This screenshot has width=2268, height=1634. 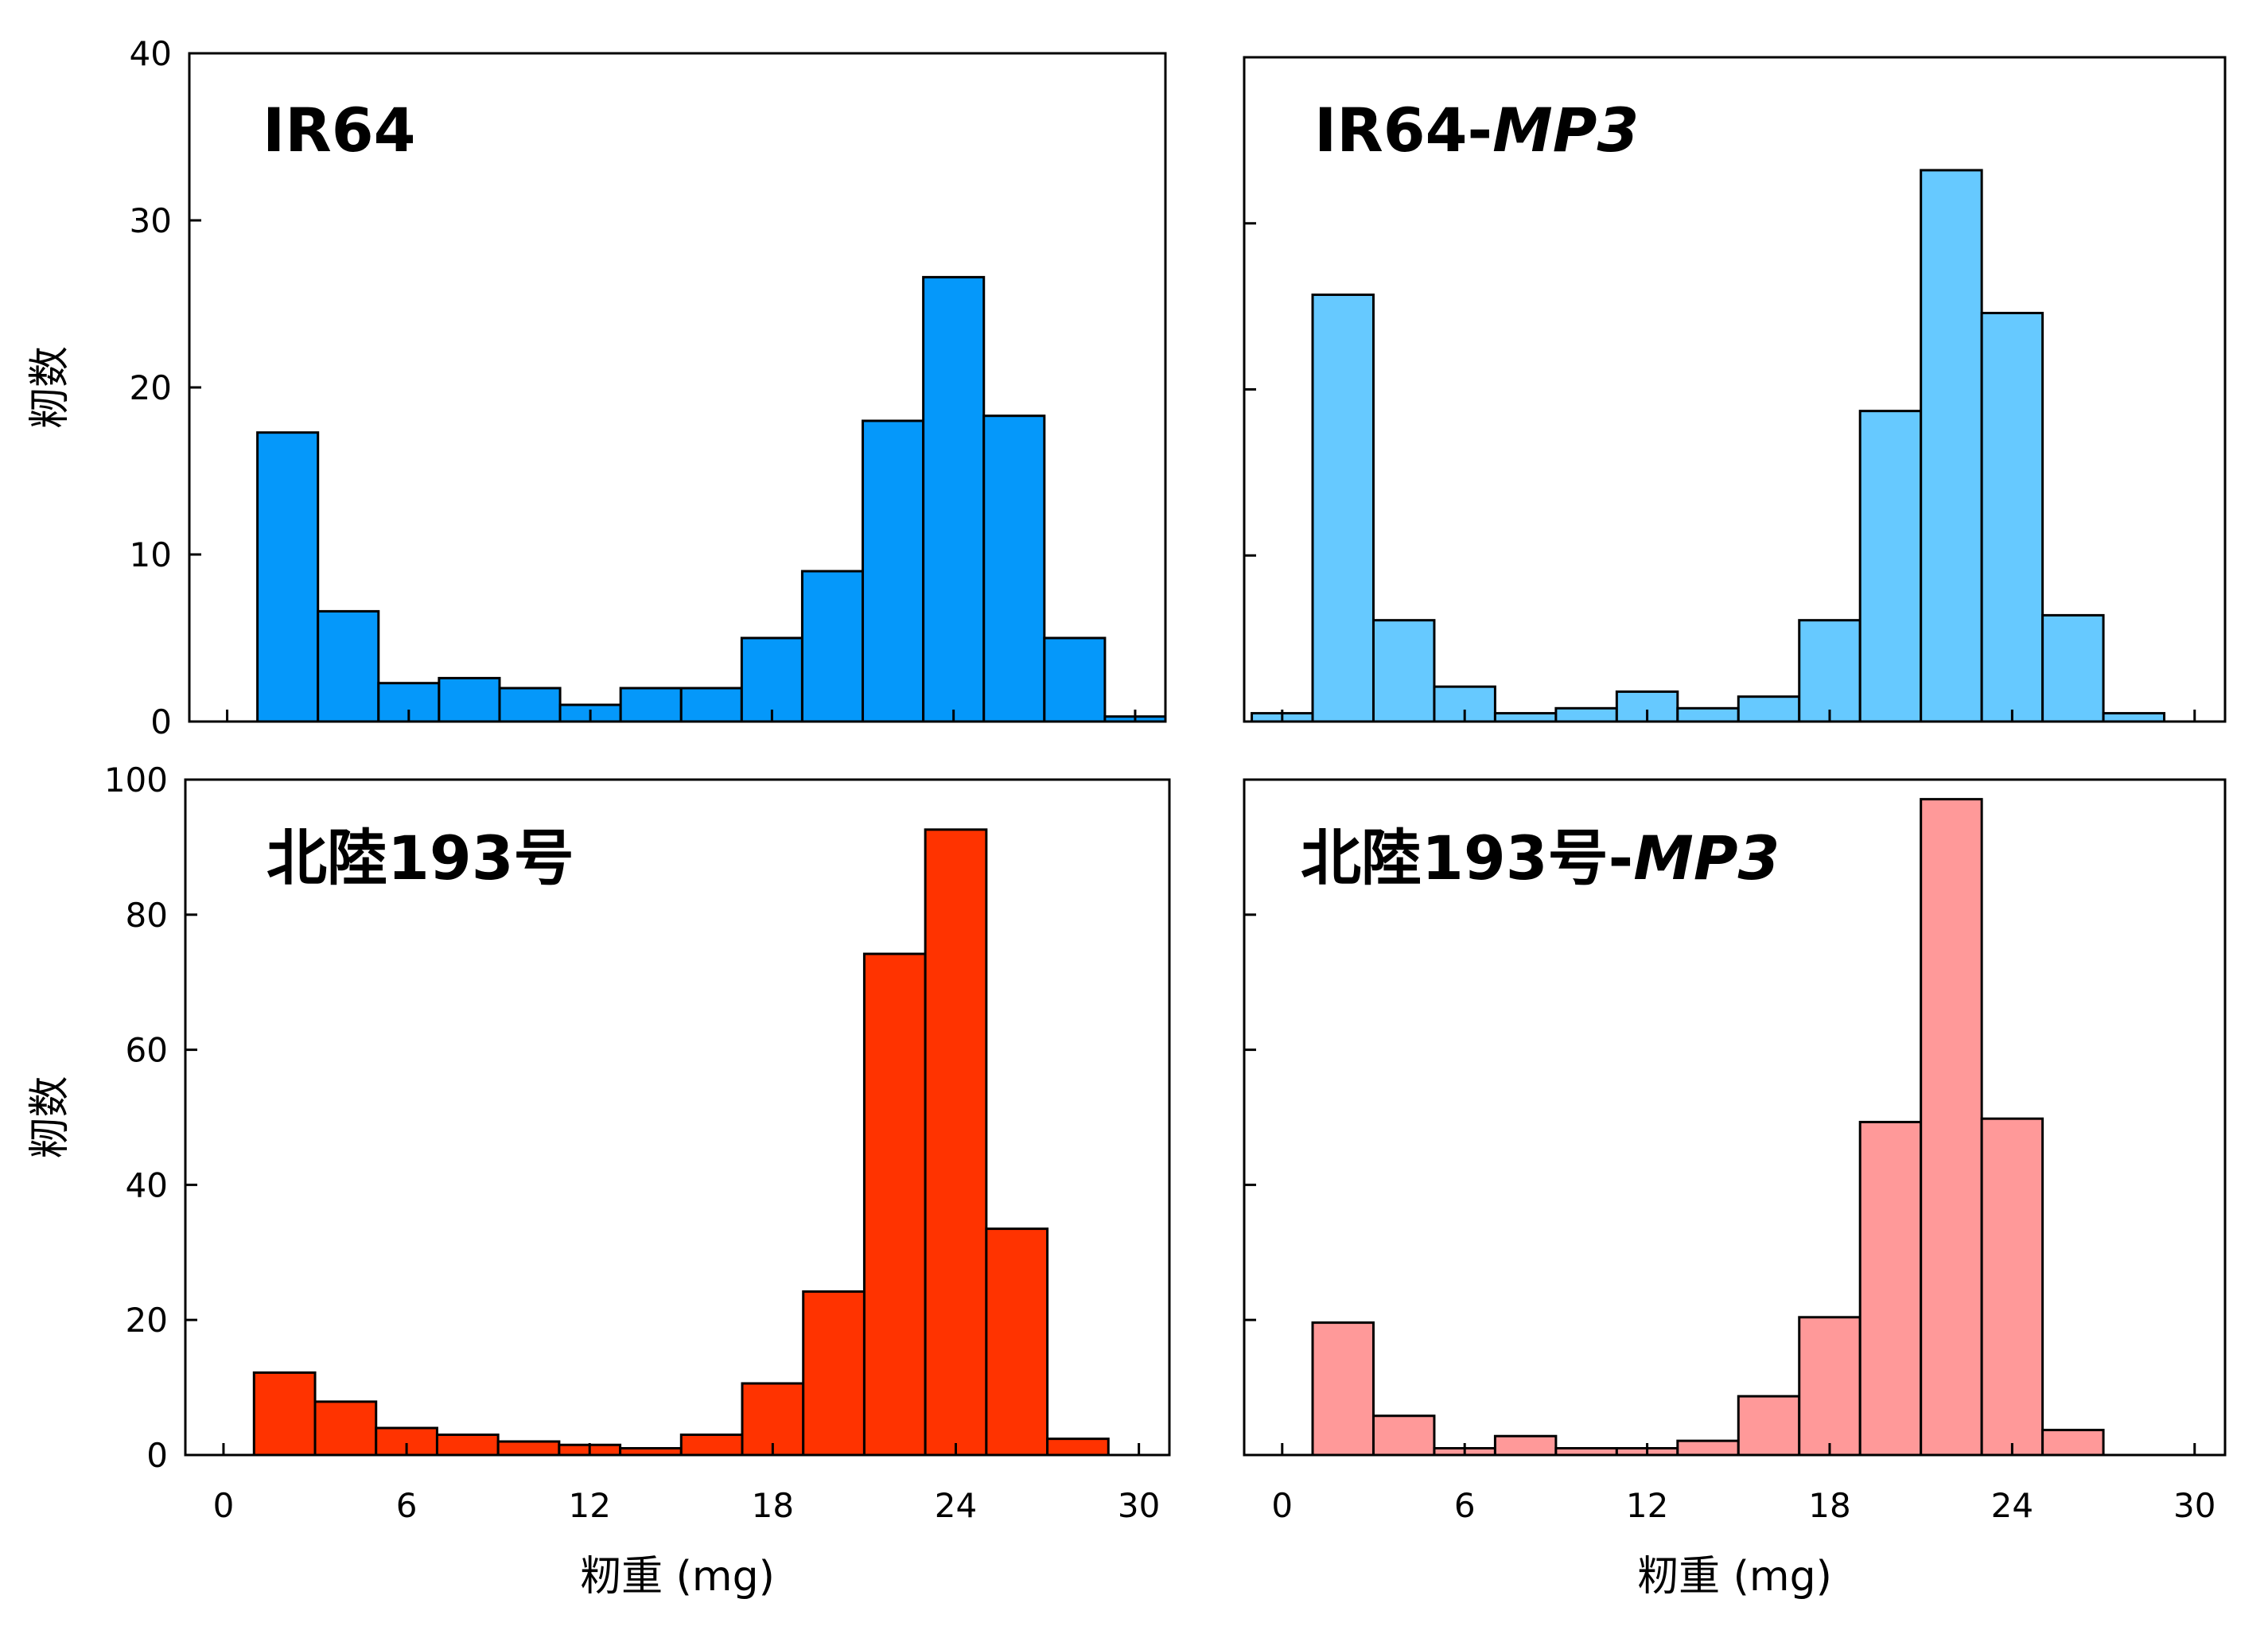 What do you see at coordinates (151, 554) in the screenshot?
I see `y-tick-label: 10` at bounding box center [151, 554].